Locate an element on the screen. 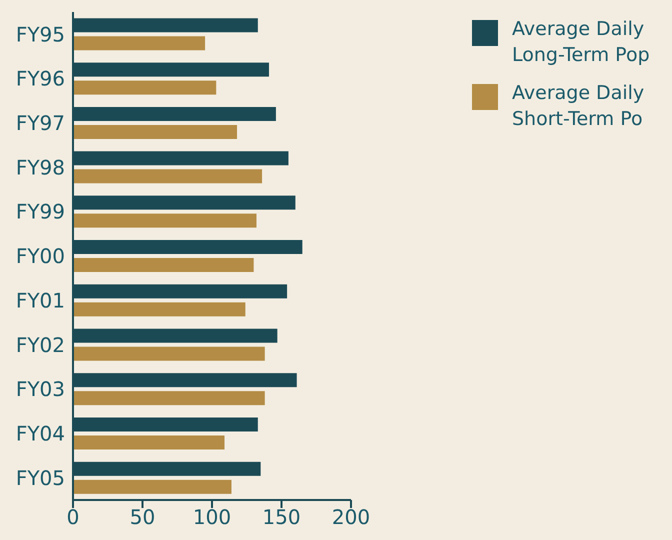 The width and height of the screenshot is (672, 540). y-tick-label: FY04 is located at coordinates (40, 434).